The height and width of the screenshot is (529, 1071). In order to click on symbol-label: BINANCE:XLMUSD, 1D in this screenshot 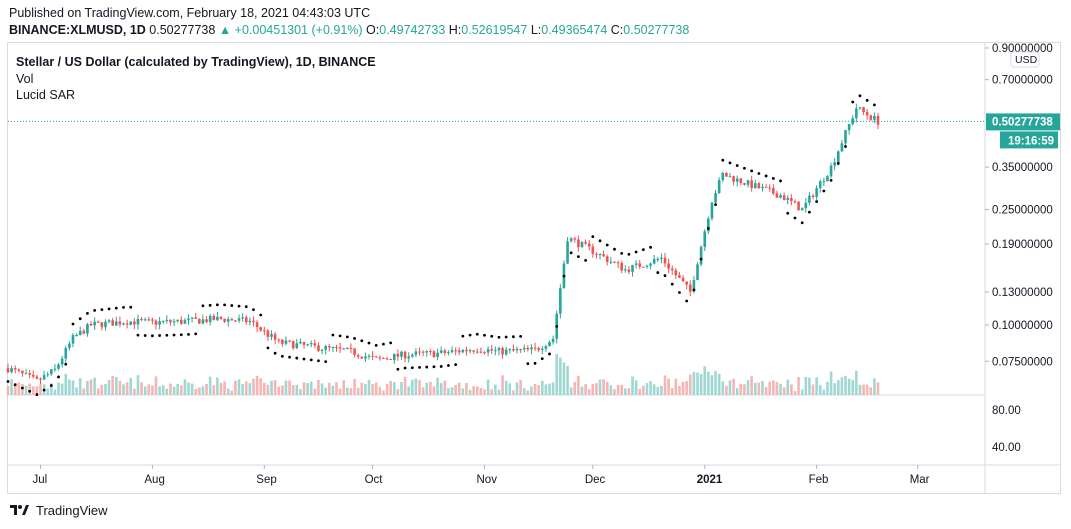, I will do `click(77, 30)`.